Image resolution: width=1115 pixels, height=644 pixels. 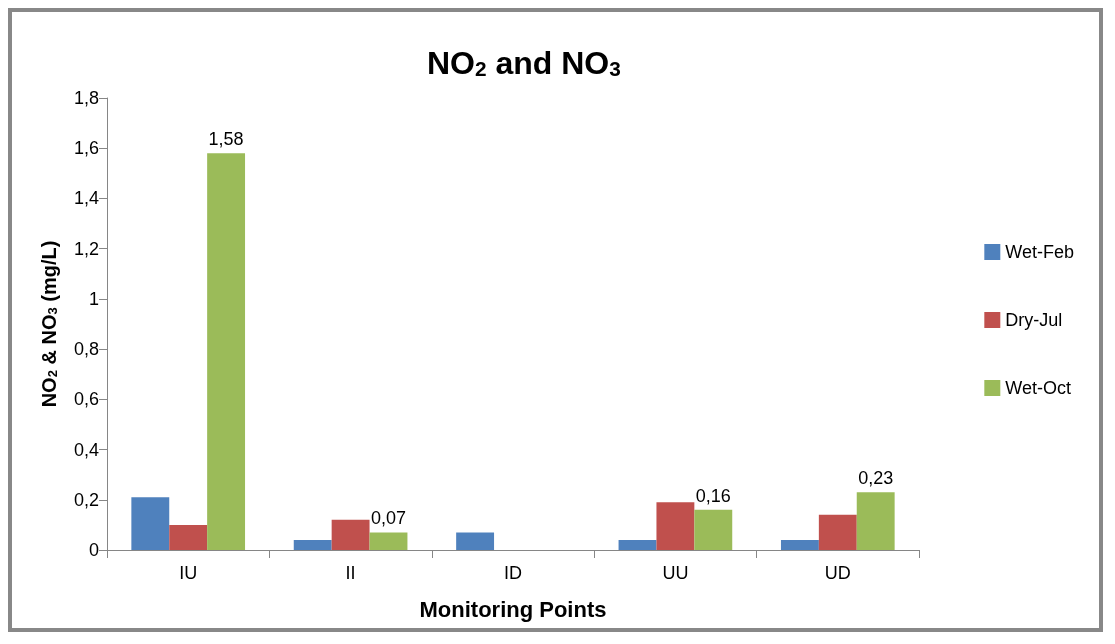 What do you see at coordinates (513, 609) in the screenshot?
I see `x-axis-title: Monitoring Points` at bounding box center [513, 609].